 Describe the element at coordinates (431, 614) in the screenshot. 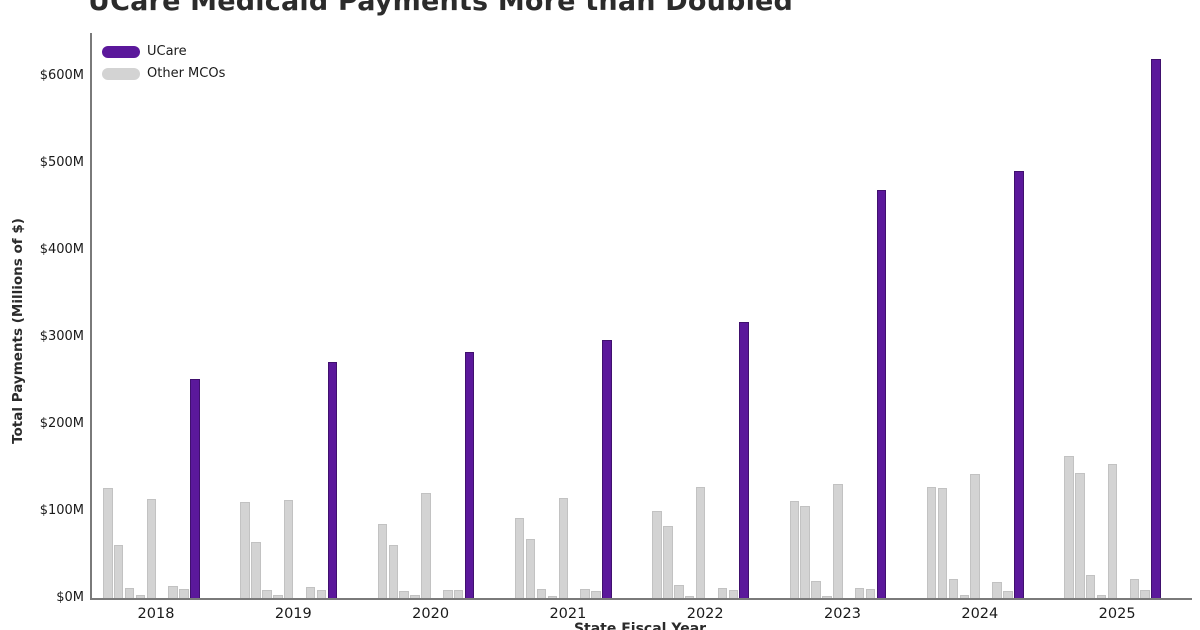

I see `x-tick-2020: 2020` at that location.